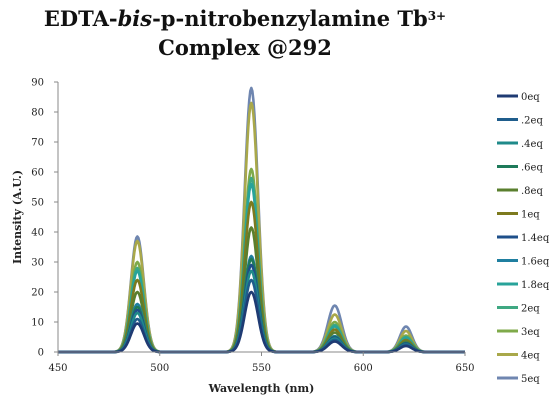 This screenshot has width=559, height=410. What do you see at coordinates (530, 309) in the screenshot?
I see `legend-label: 2eq` at bounding box center [530, 309].